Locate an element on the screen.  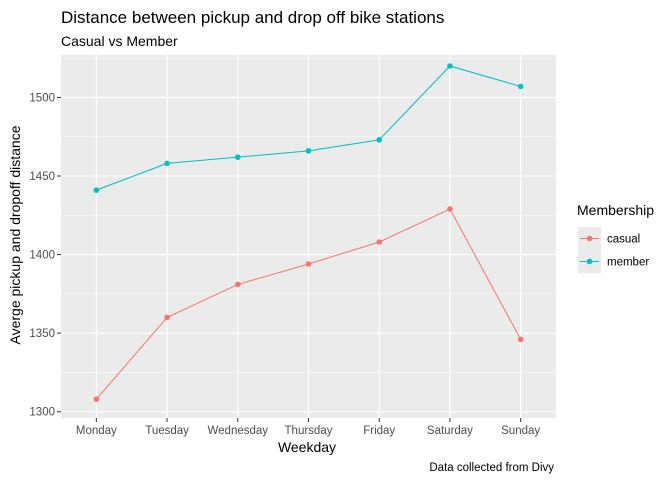
legend: Membership casual member is located at coordinates (615, 237).